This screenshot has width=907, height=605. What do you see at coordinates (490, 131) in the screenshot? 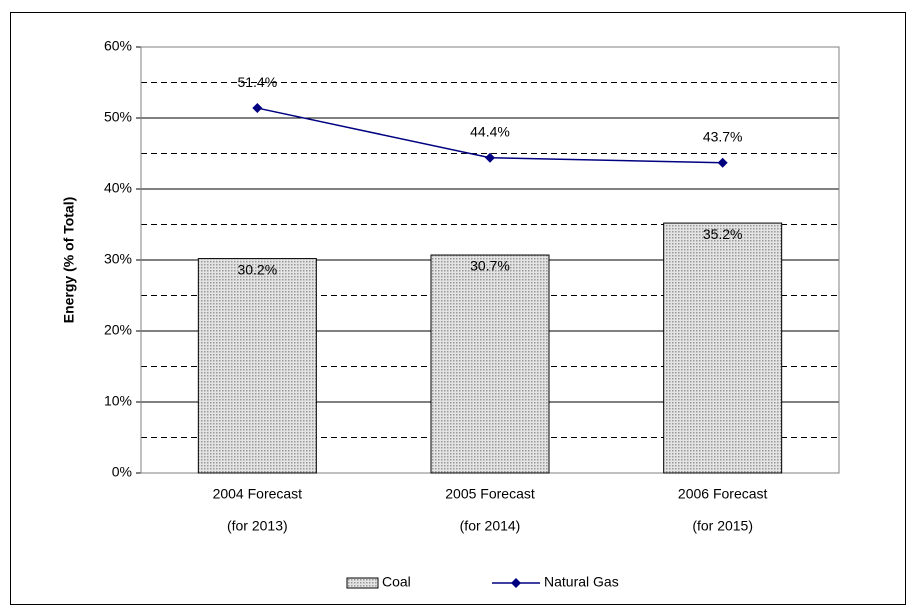
I see `data-label: 44.4%` at bounding box center [490, 131].